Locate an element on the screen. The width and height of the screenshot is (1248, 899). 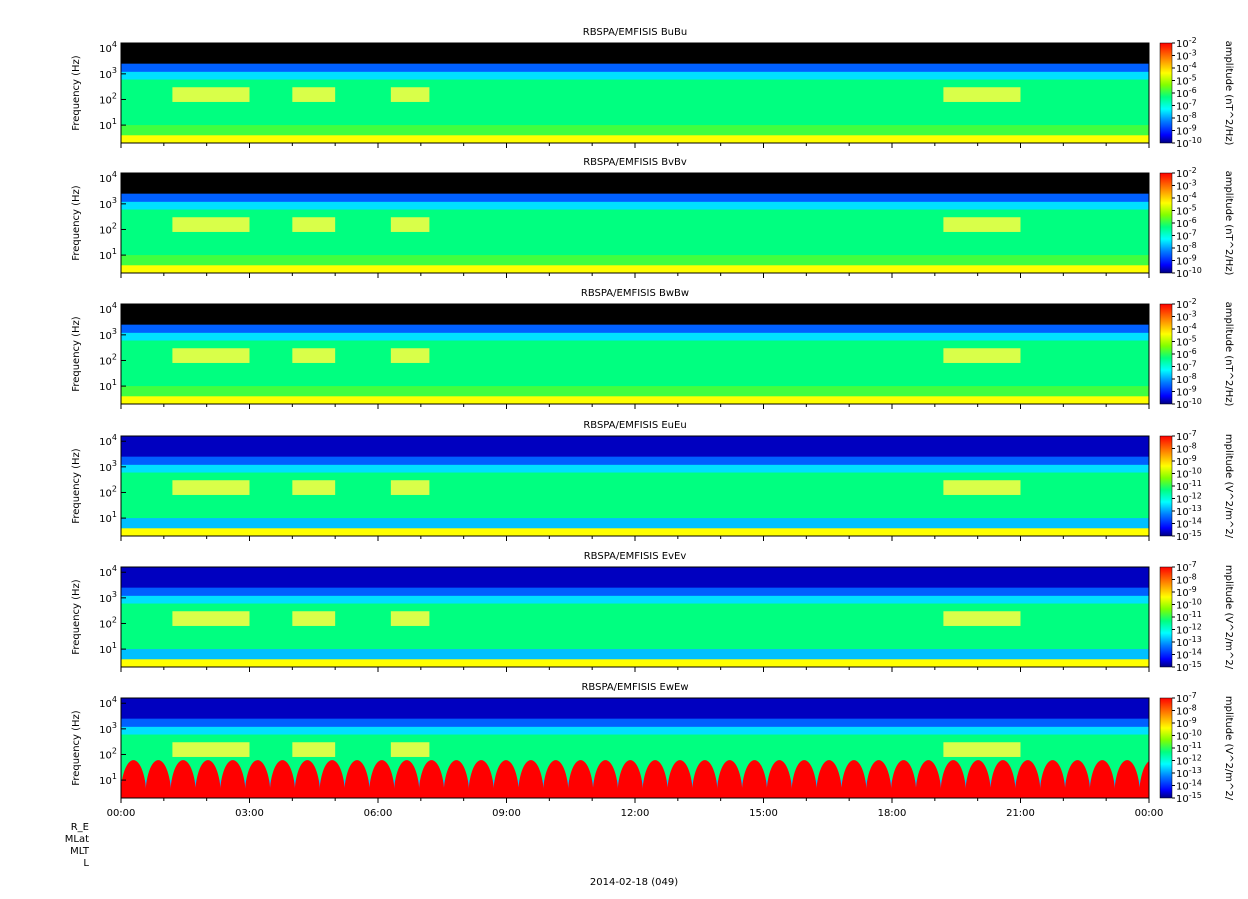
panel-title: RBSPA/EMFISIS EwEw is located at coordinates (634, 687).